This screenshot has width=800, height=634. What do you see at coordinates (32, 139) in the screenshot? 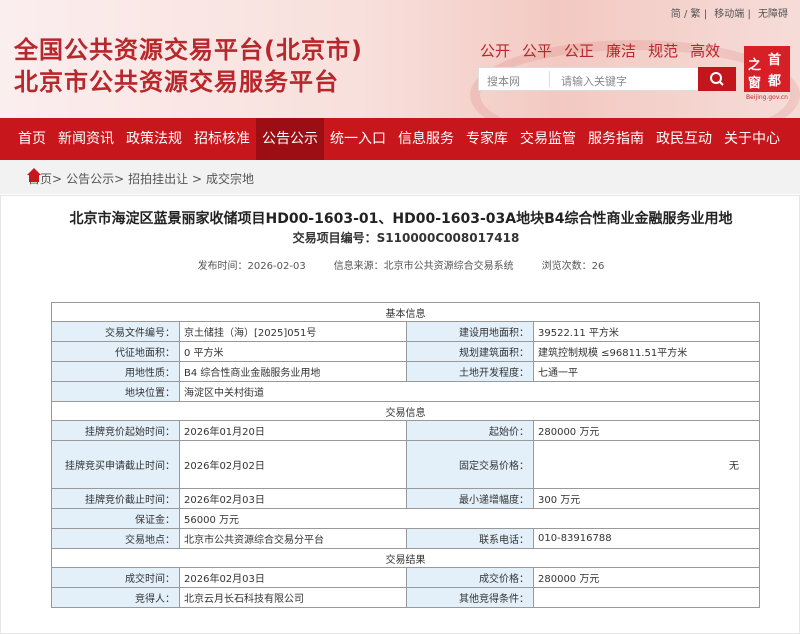
I see `nav-item: 首页` at bounding box center [32, 139].